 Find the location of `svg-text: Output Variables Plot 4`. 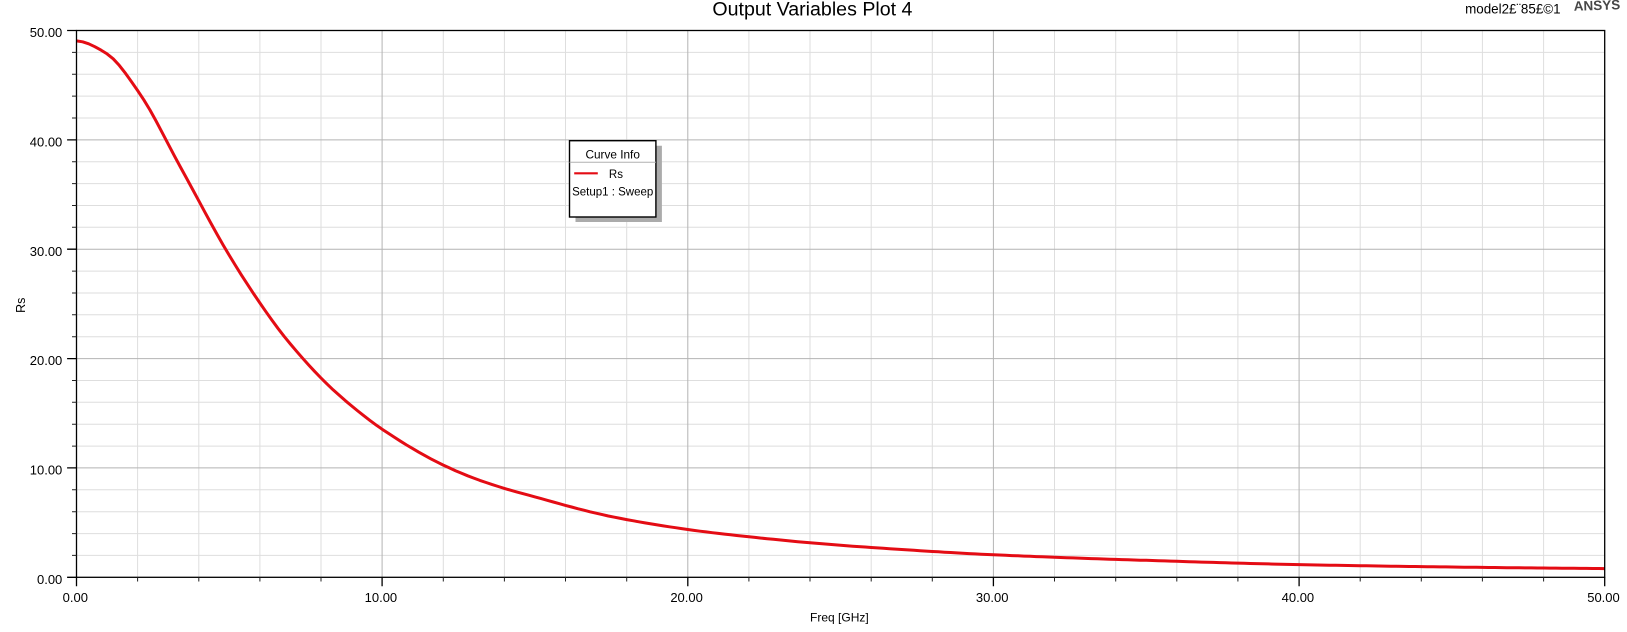

svg-text: Output Variables Plot 4 is located at coordinates (812, 10).